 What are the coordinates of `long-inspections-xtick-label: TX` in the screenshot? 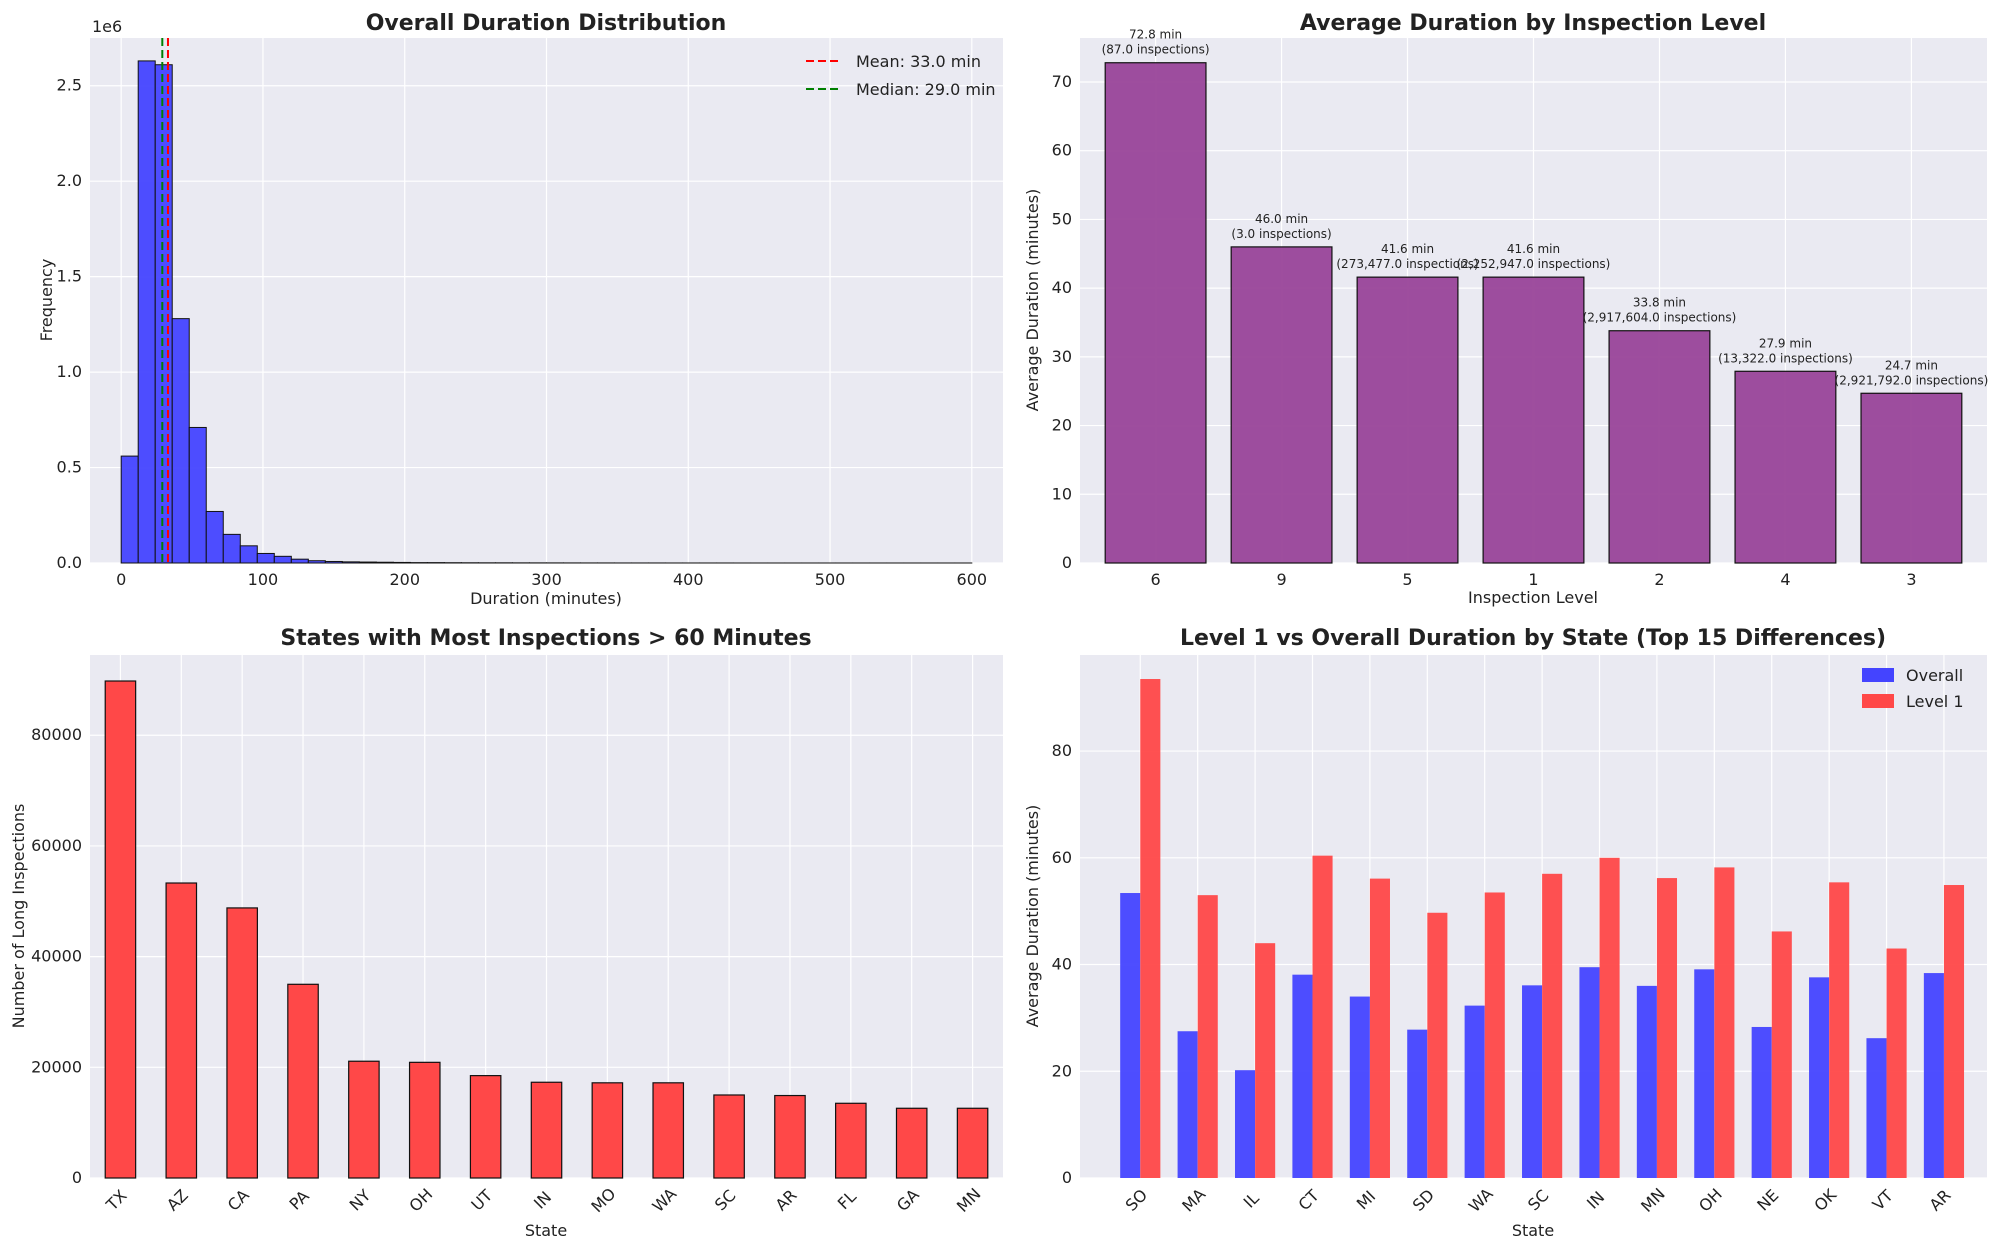 It's located at (116, 1200).